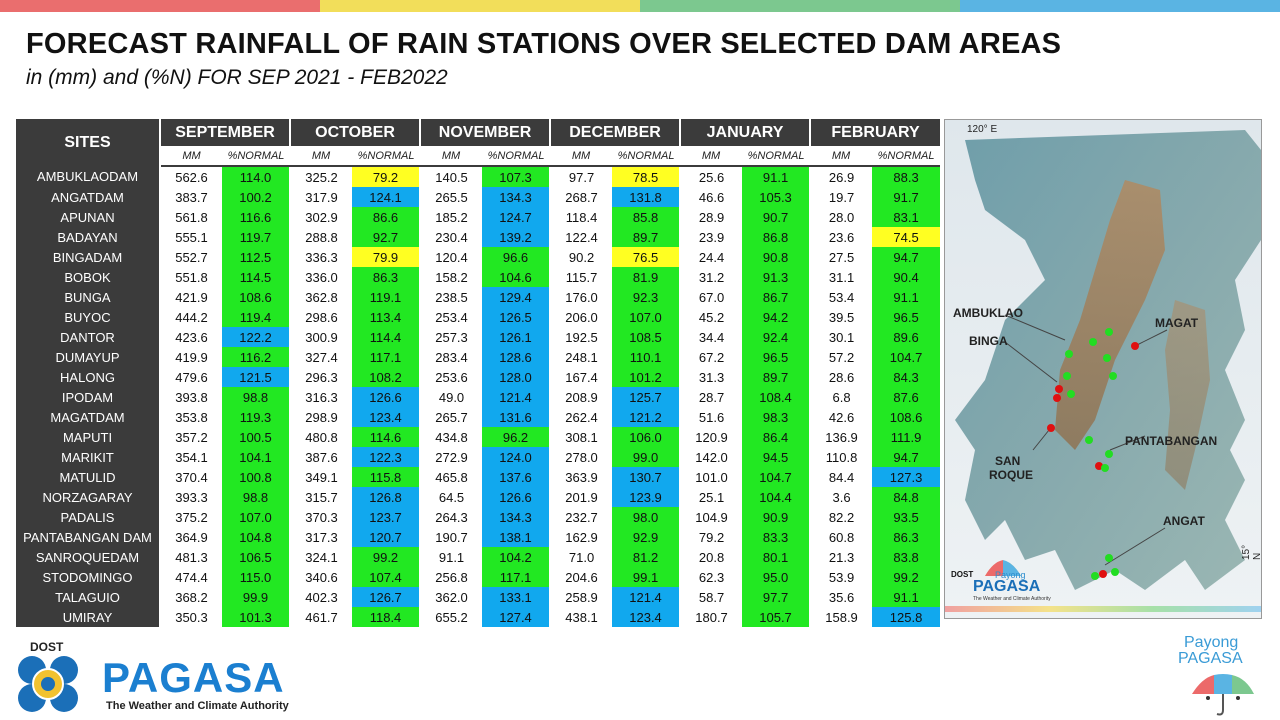  I want to click on rainfall-mm-cell: 438.1, so click(581, 617).